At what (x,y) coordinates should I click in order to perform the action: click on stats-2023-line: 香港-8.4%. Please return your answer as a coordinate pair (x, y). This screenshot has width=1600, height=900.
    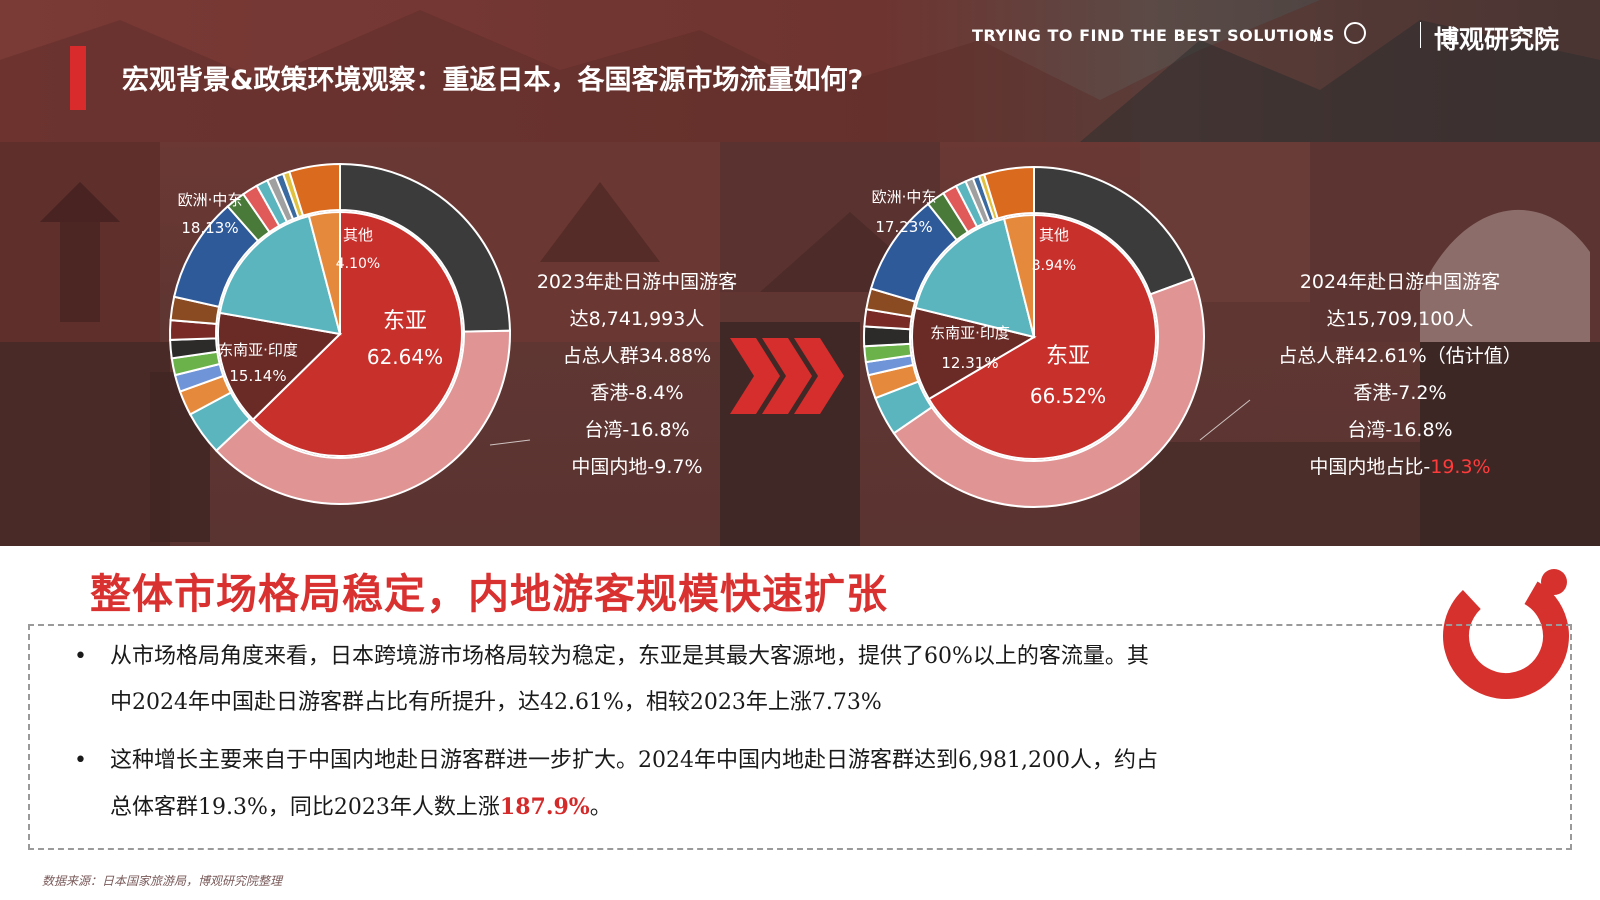
    Looking at the image, I should click on (637, 393).